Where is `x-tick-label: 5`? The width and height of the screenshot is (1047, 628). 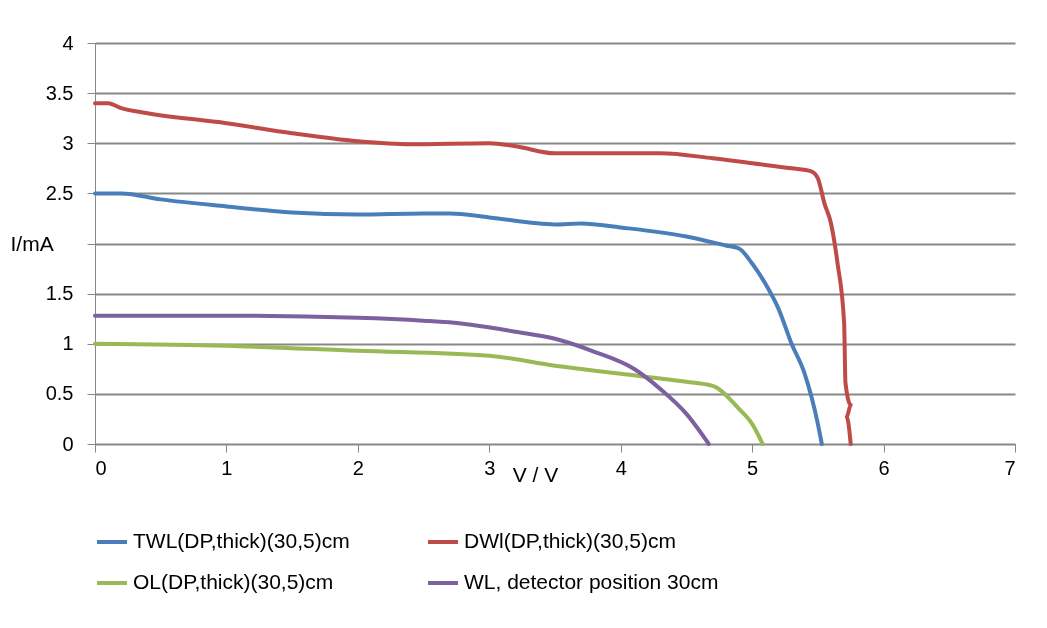 x-tick-label: 5 is located at coordinates (753, 467).